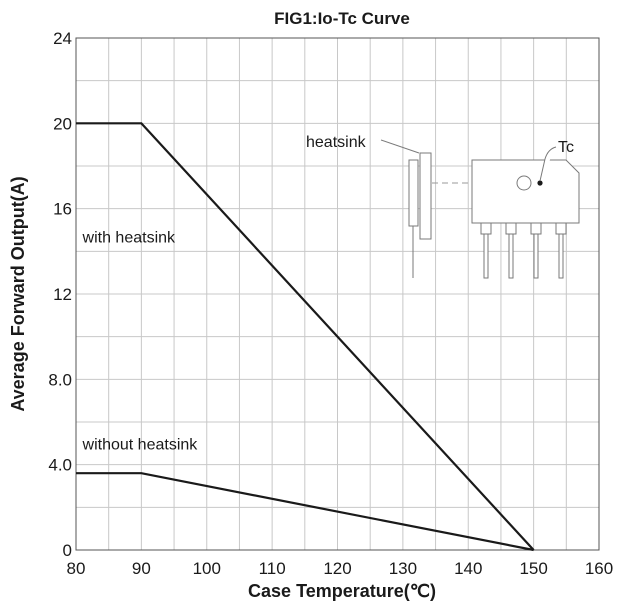 This screenshot has height=604, width=619. Describe the element at coordinates (207, 568) in the screenshot. I see `x-tick-label: 100` at that location.